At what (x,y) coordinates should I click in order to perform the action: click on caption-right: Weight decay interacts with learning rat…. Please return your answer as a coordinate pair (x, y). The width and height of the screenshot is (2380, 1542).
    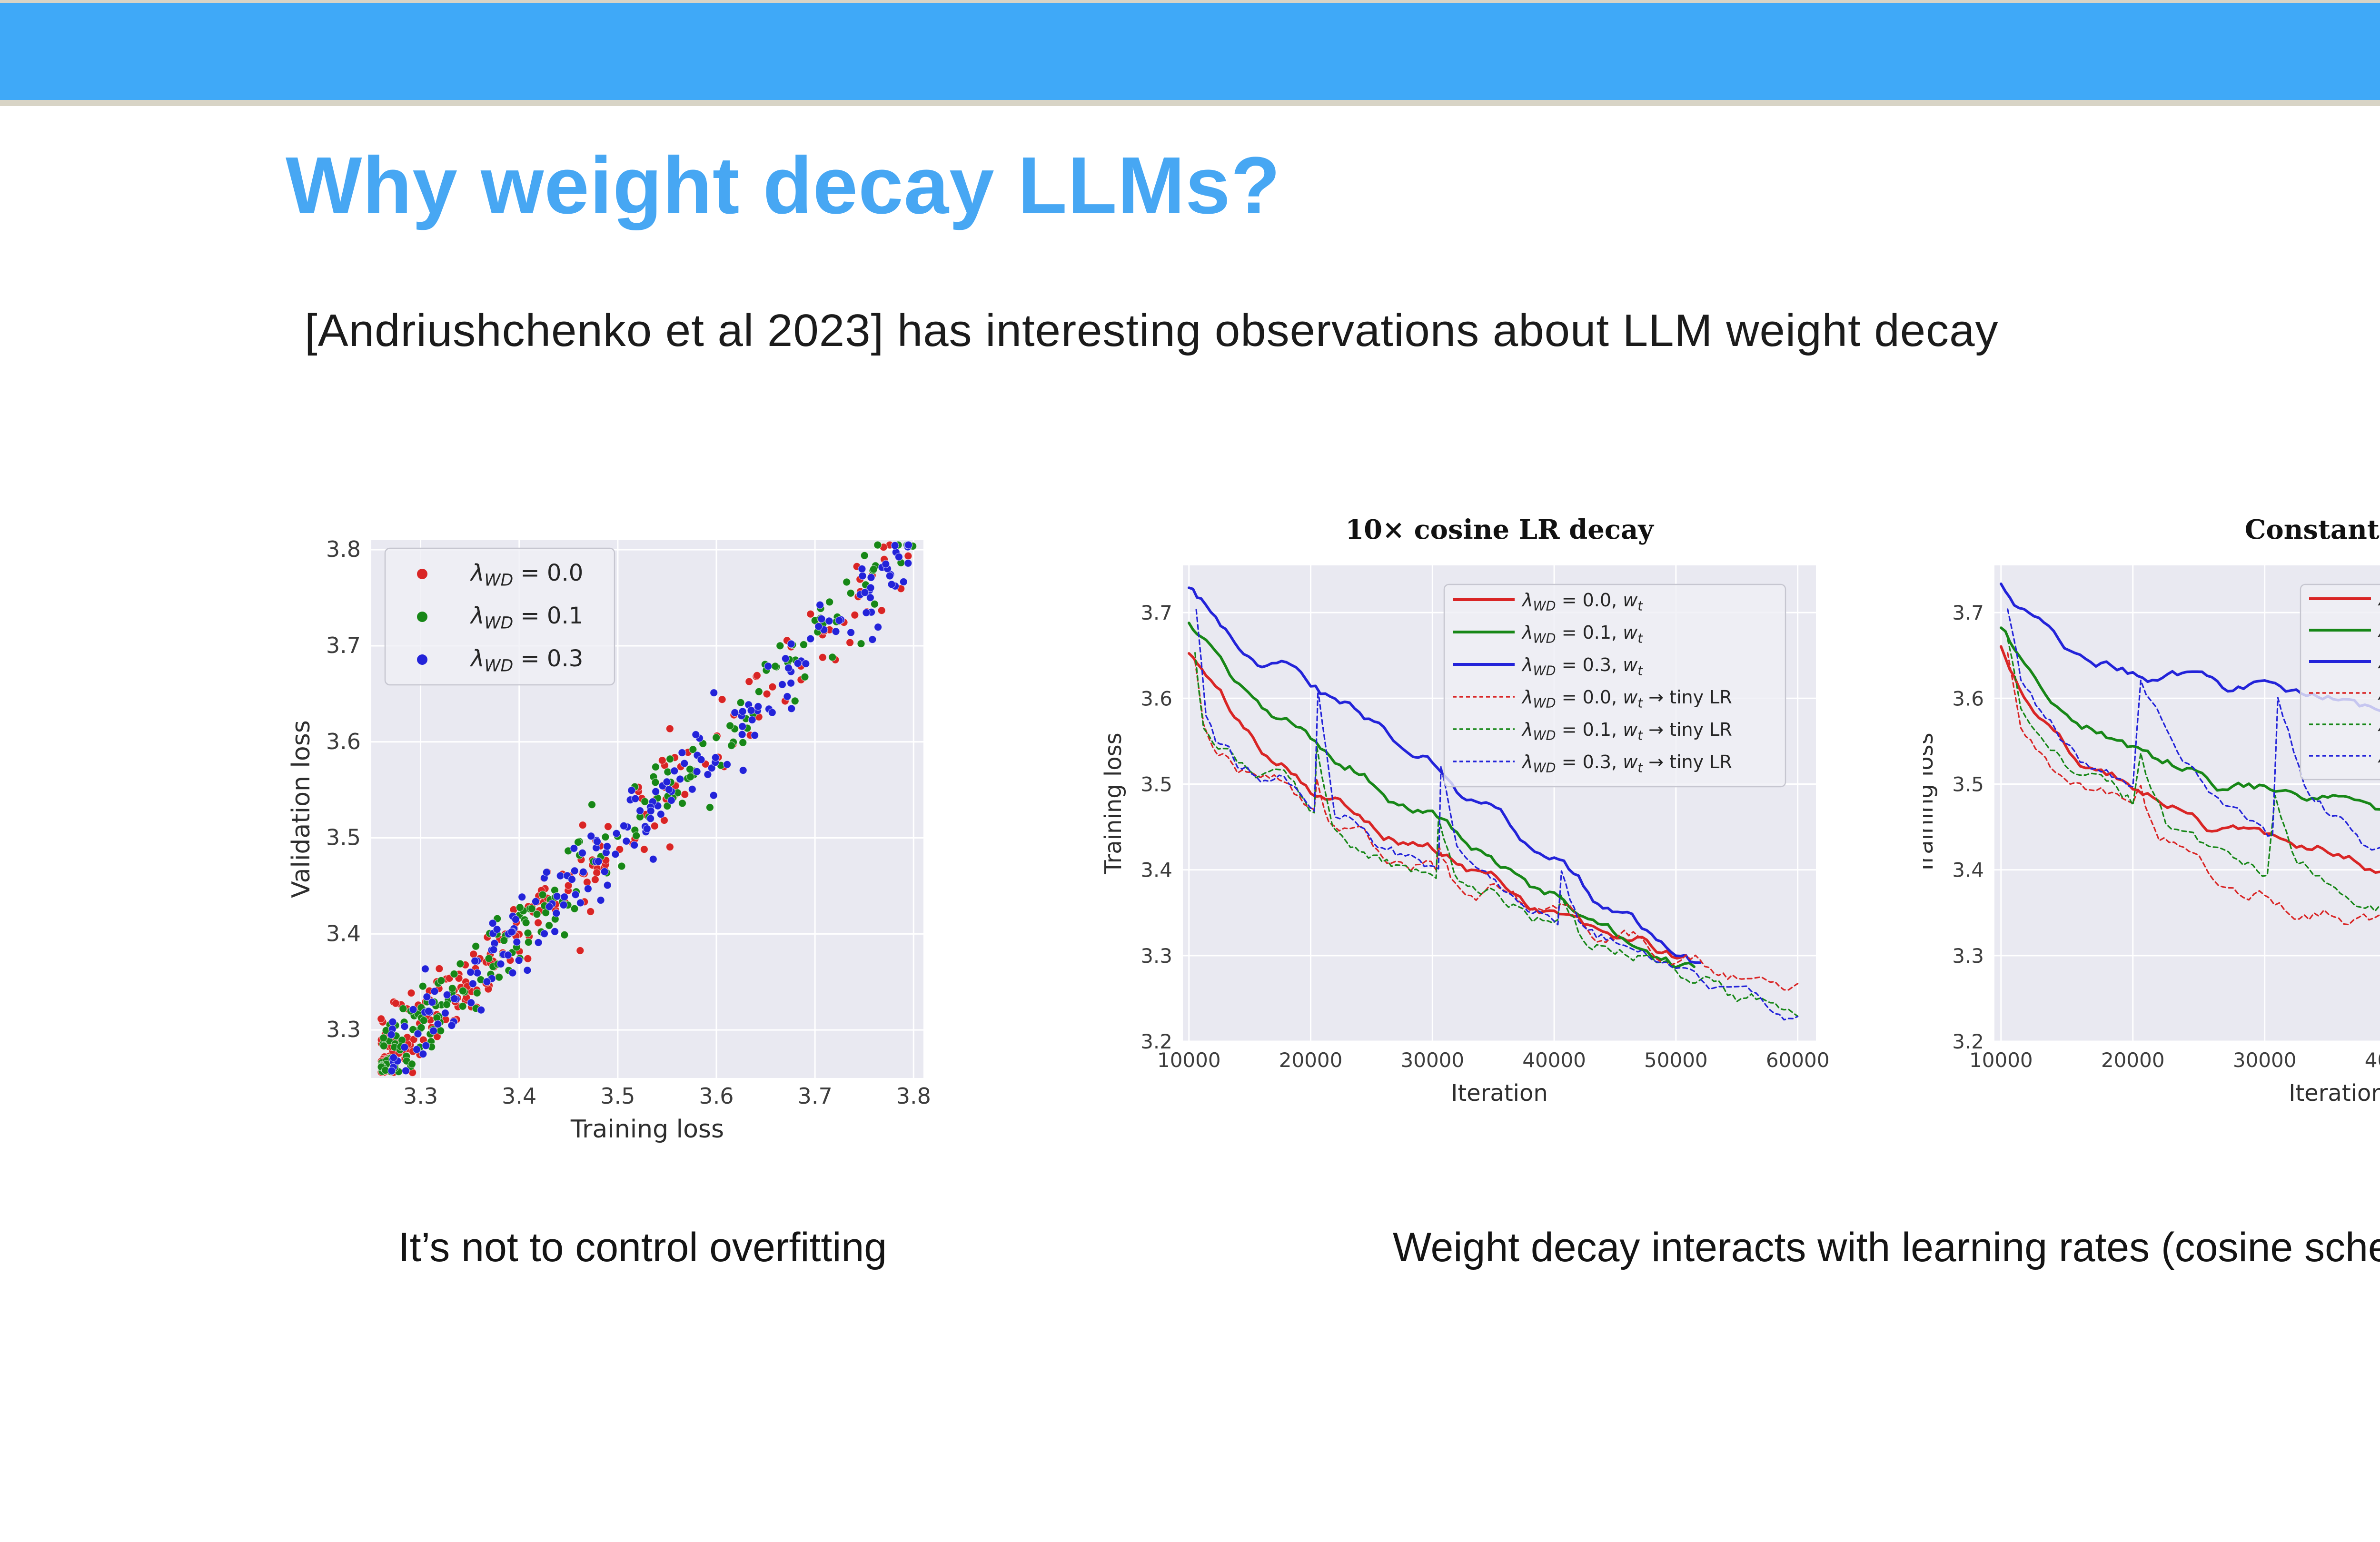
    Looking at the image, I should click on (1886, 1247).